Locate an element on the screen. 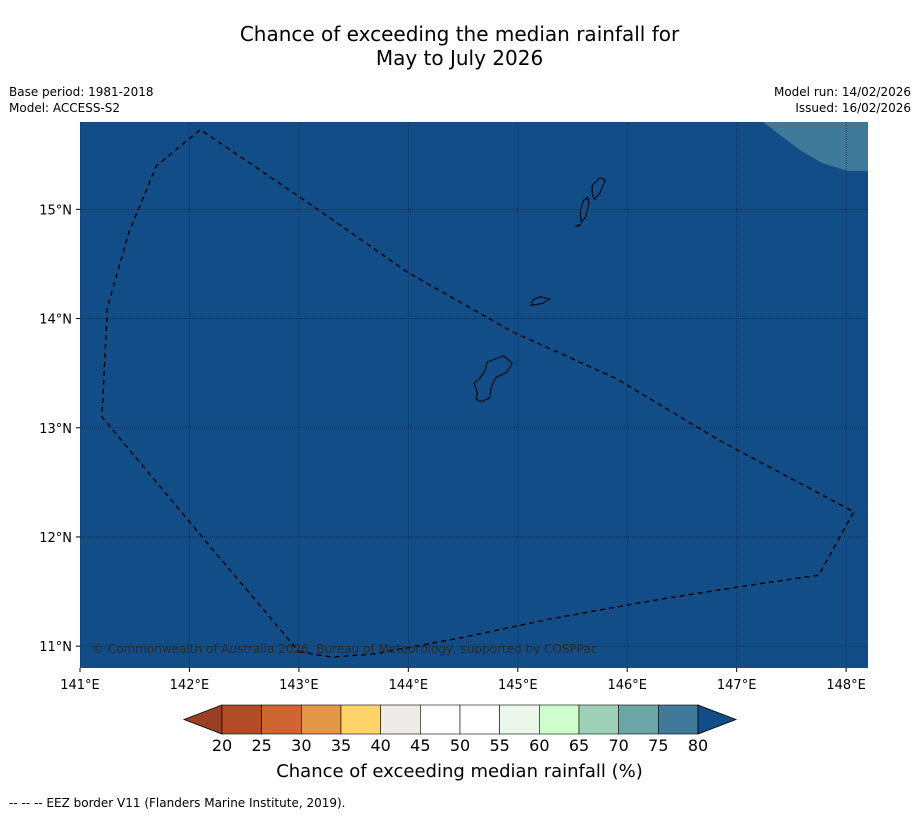 This screenshot has width=919, height=816. islands is located at coordinates (539, 290).